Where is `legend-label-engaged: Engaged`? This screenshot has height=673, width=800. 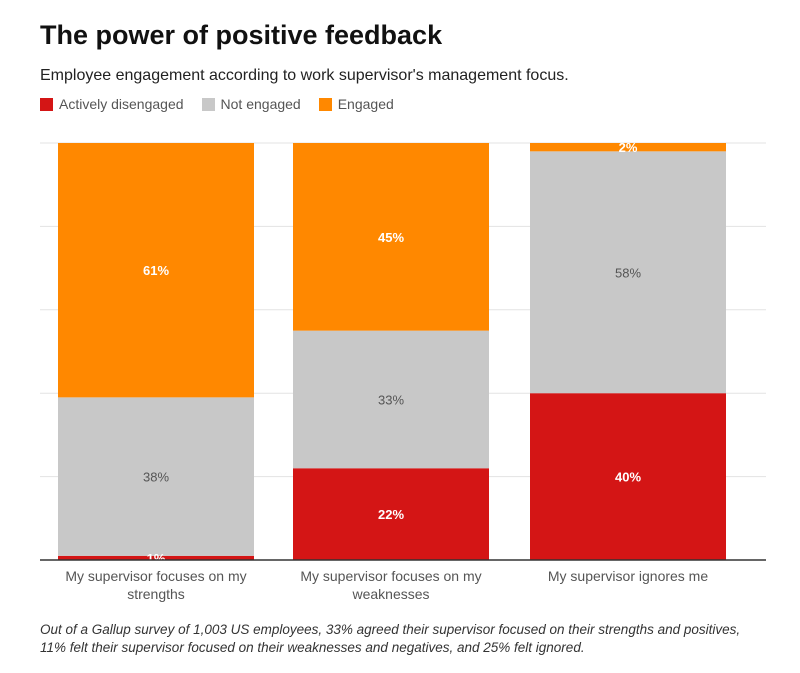
legend-label-engaged: Engaged is located at coordinates (365, 104).